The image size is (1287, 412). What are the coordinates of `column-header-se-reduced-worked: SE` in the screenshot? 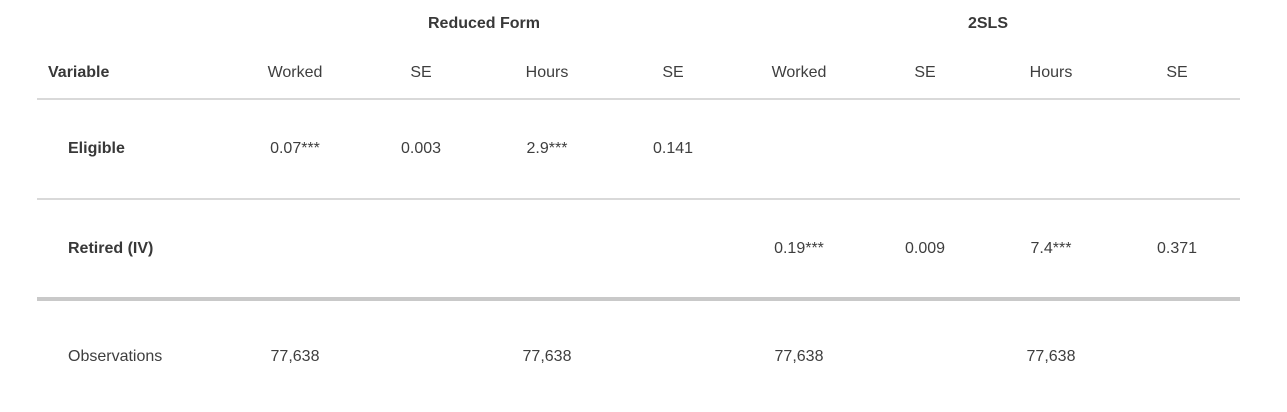 It's located at (421, 72).